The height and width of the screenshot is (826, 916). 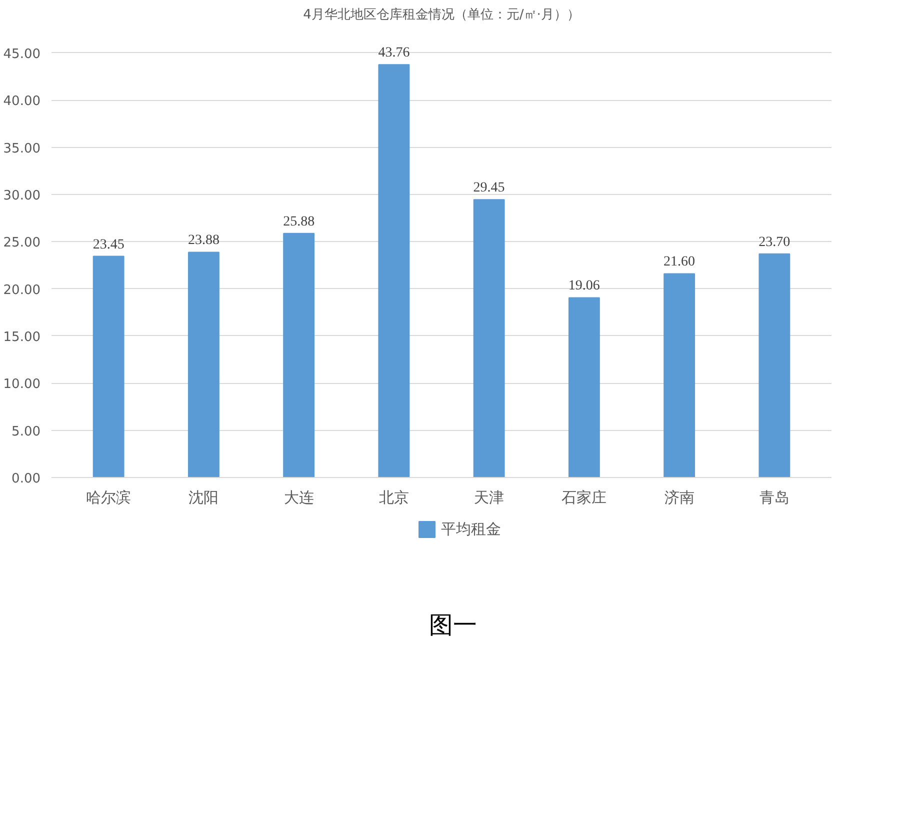 What do you see at coordinates (108, 244) in the screenshot?
I see `data-label: 23.45` at bounding box center [108, 244].